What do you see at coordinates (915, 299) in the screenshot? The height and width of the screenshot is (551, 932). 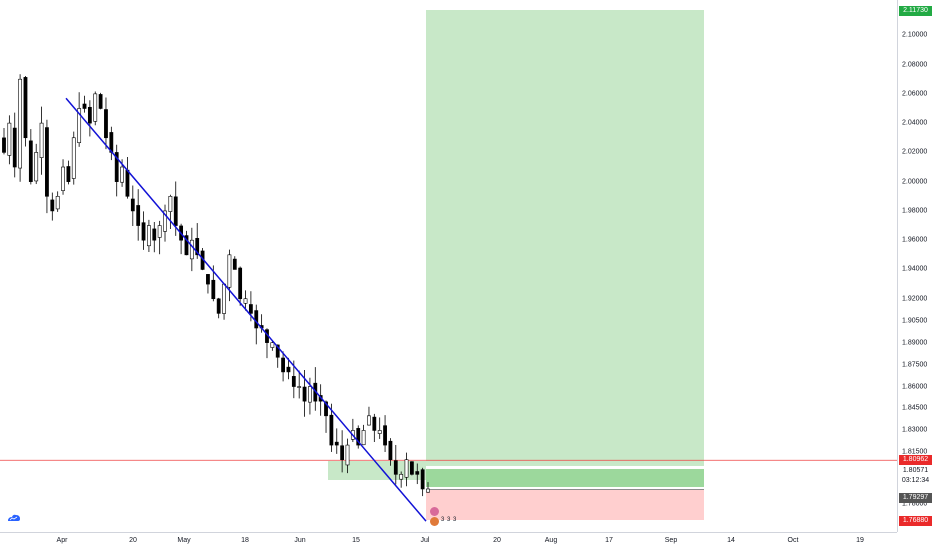 I see `price-tick-label: 1.92000` at bounding box center [915, 299].